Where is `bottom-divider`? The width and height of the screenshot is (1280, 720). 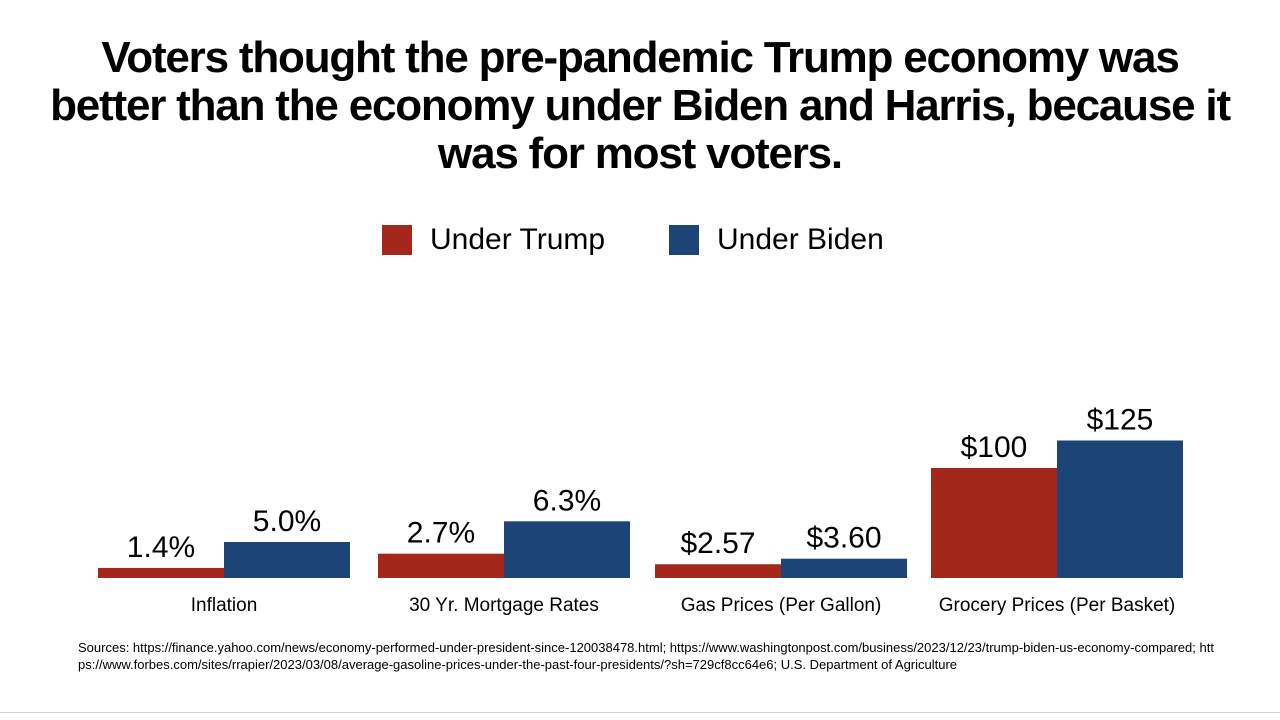
bottom-divider is located at coordinates (640, 712).